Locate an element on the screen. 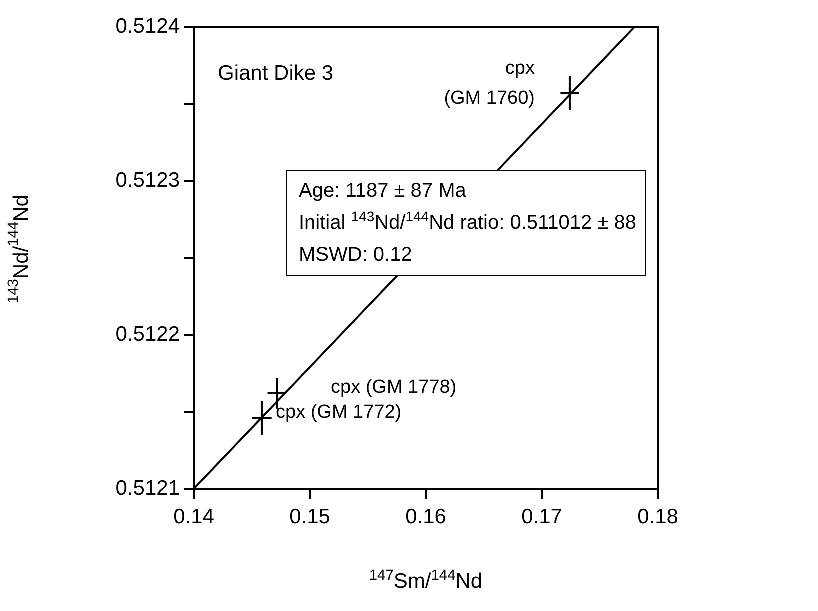 This screenshot has height=611, width=818. annotation: cpx (GM 1772) is located at coordinates (339, 413).